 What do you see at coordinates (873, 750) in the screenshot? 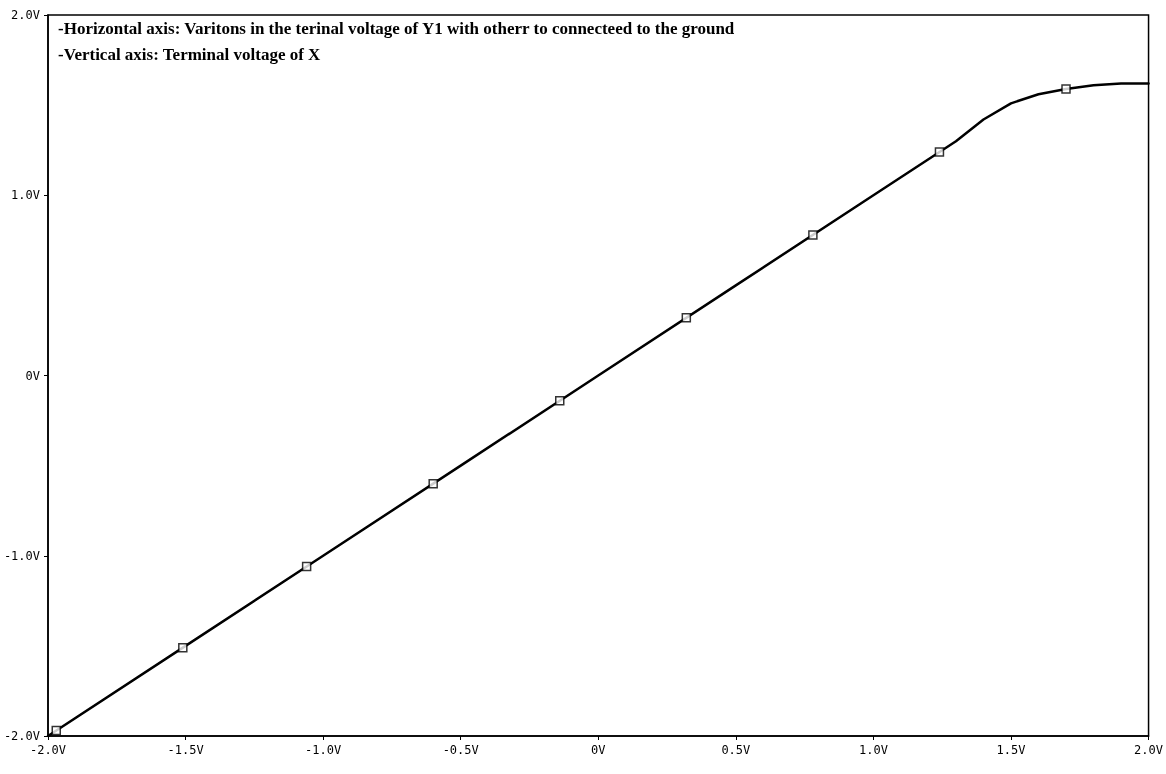
I see `x-tick-label: 1.0V` at bounding box center [873, 750].